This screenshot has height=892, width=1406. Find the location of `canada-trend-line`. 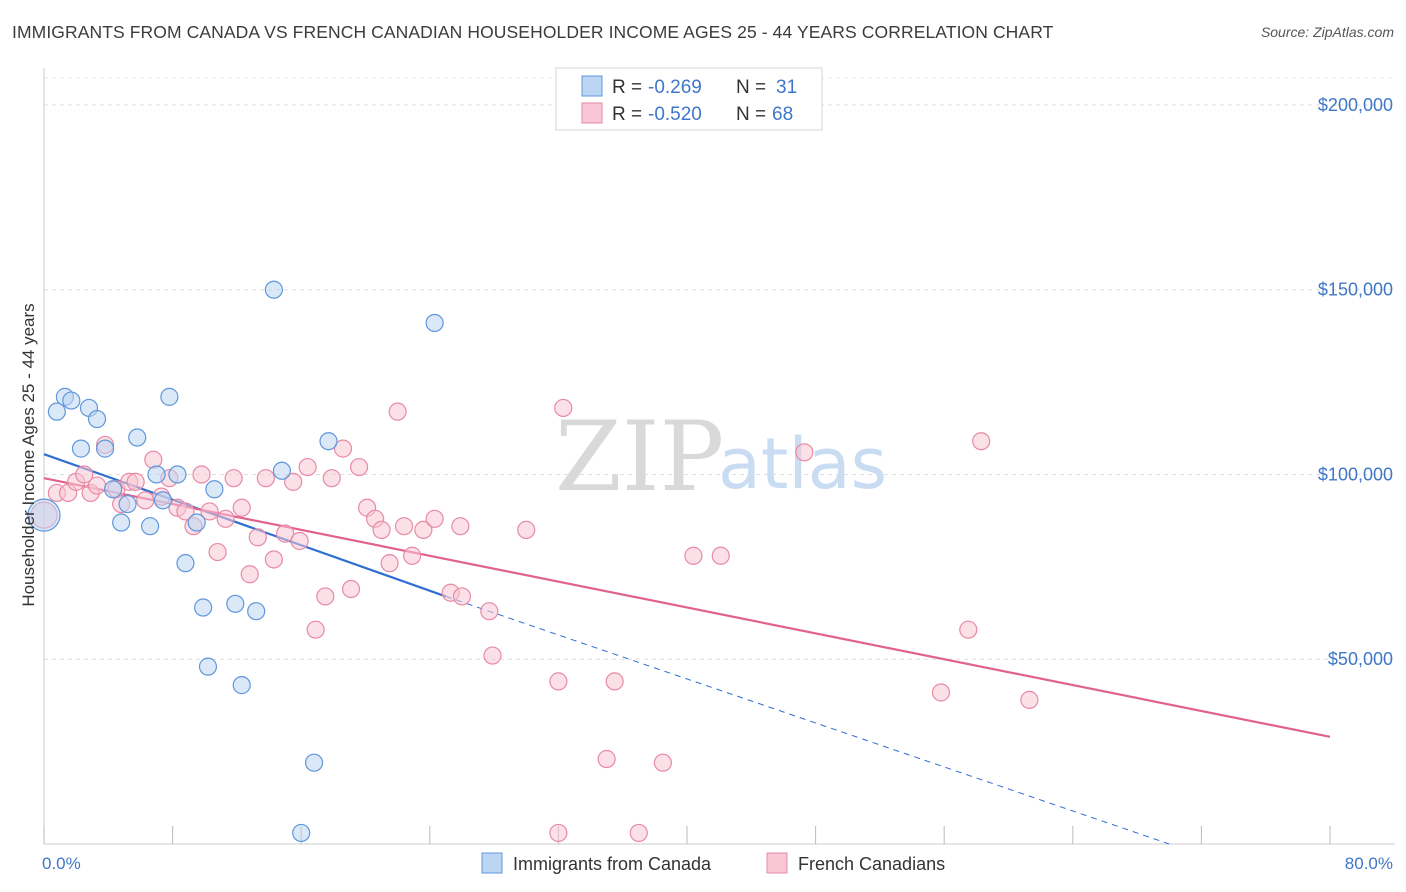

canada-trend-line is located at coordinates (245, 525).